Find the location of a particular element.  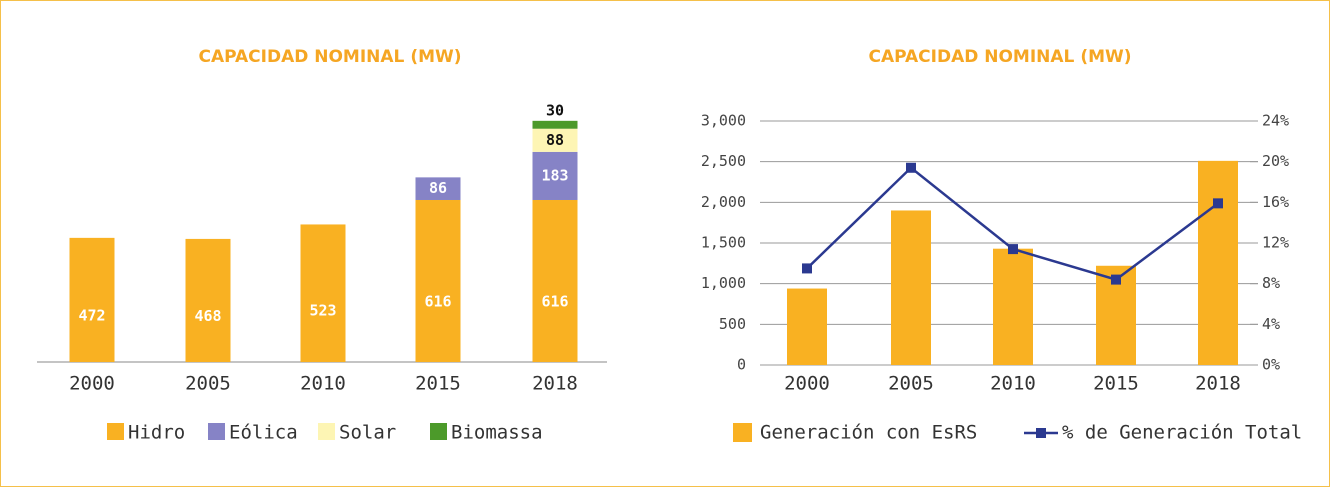

y2-tick-label: 8% is located at coordinates (1271, 283).